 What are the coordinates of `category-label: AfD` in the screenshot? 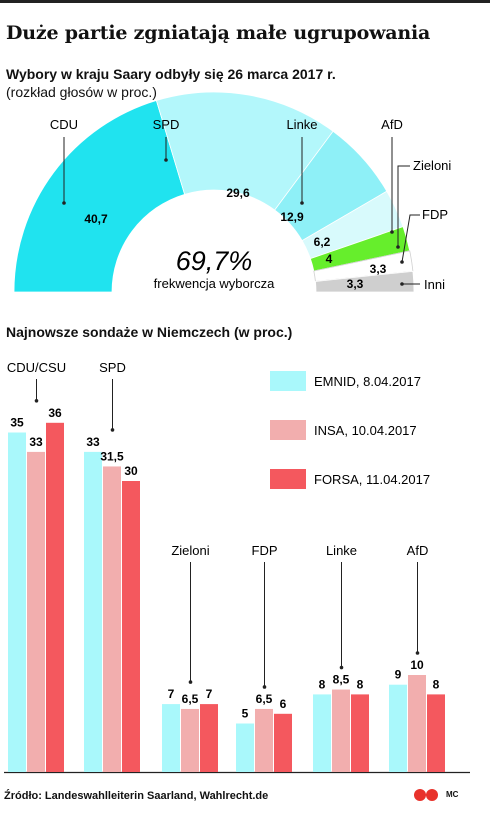 It's located at (418, 550).